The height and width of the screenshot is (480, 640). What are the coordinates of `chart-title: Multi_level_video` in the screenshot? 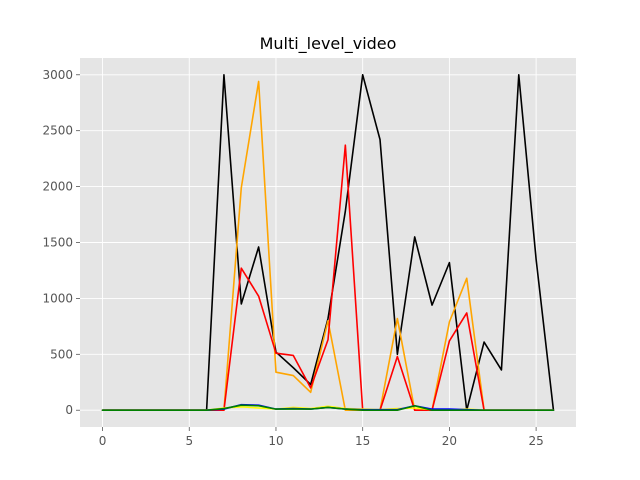 It's located at (328, 44).